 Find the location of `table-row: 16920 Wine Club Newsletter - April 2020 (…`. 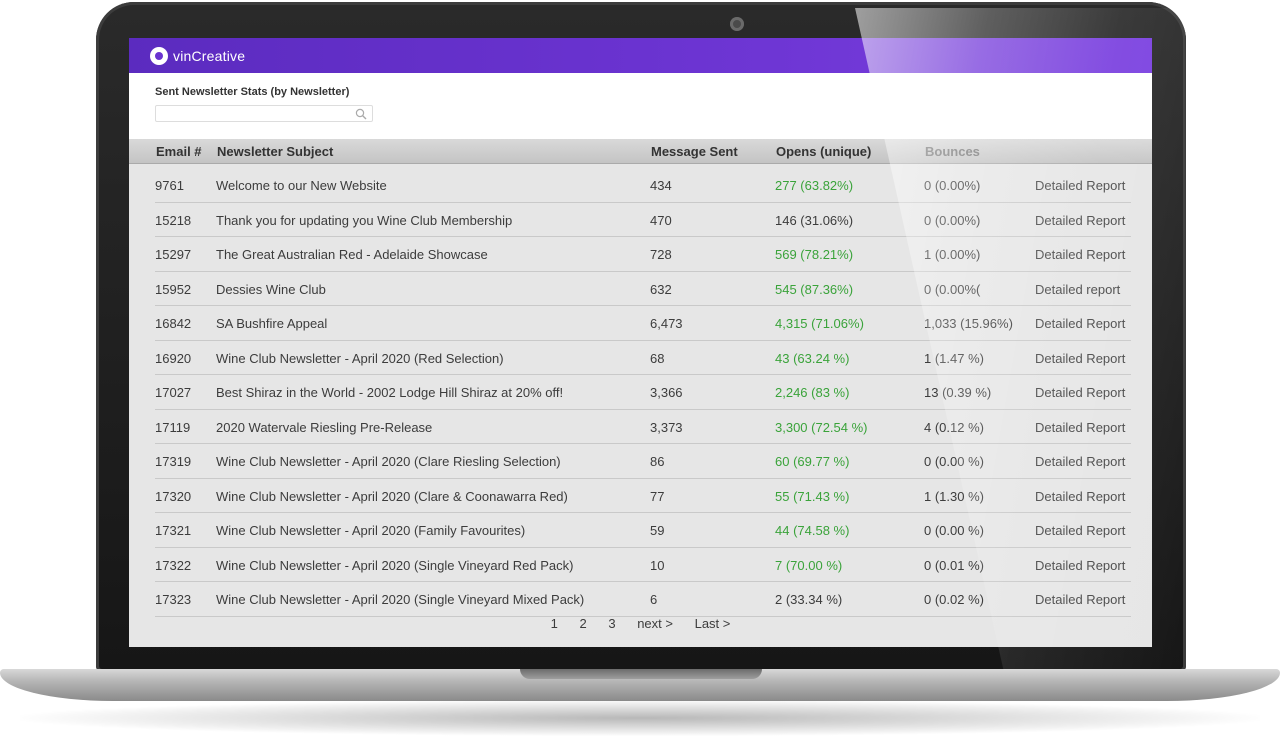

table-row: 16920 Wine Club Newsletter - April 2020 (… is located at coordinates (643, 358).